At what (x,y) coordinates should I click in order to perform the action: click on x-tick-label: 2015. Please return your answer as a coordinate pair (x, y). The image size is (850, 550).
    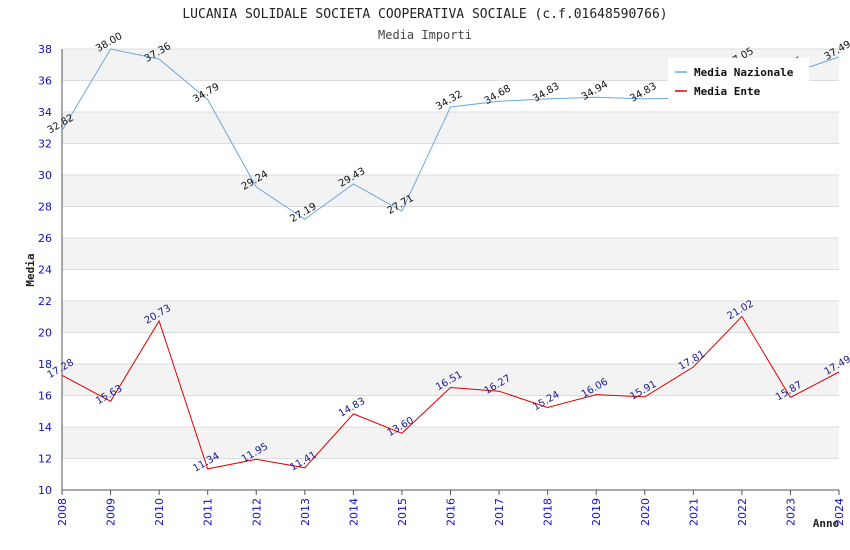
    Looking at the image, I should click on (402, 512).